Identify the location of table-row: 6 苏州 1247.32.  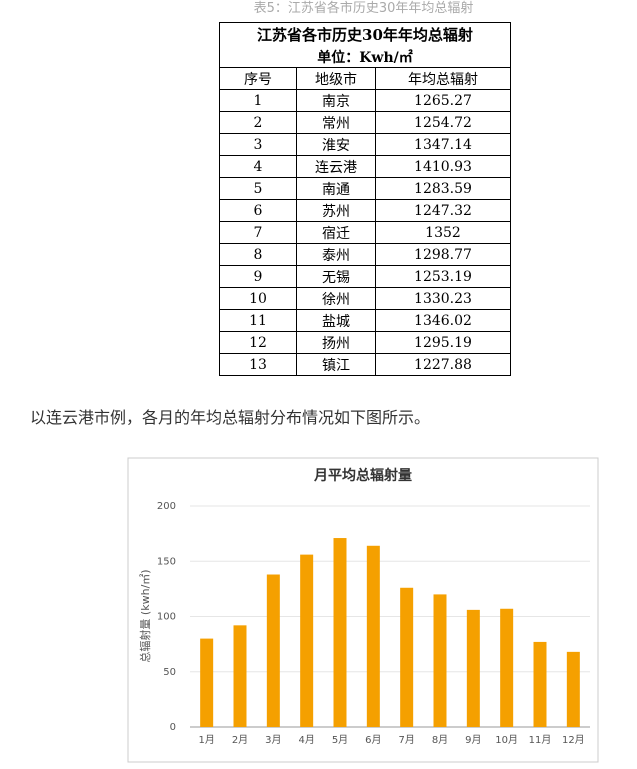
(365, 210).